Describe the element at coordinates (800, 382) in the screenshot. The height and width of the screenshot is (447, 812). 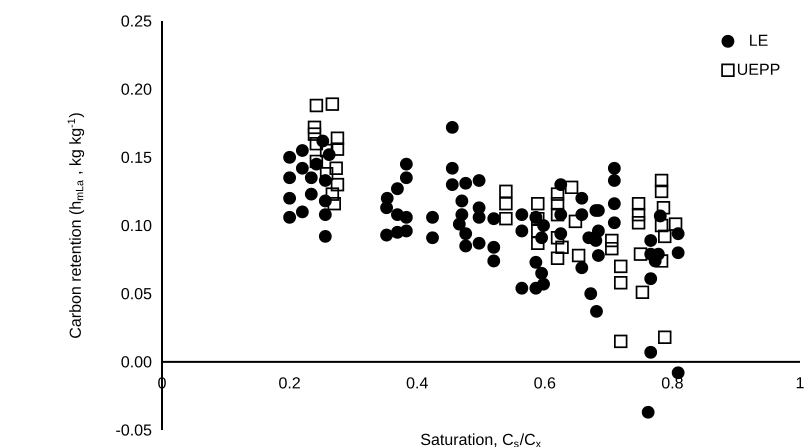
I see `x-tick-label: 1` at that location.